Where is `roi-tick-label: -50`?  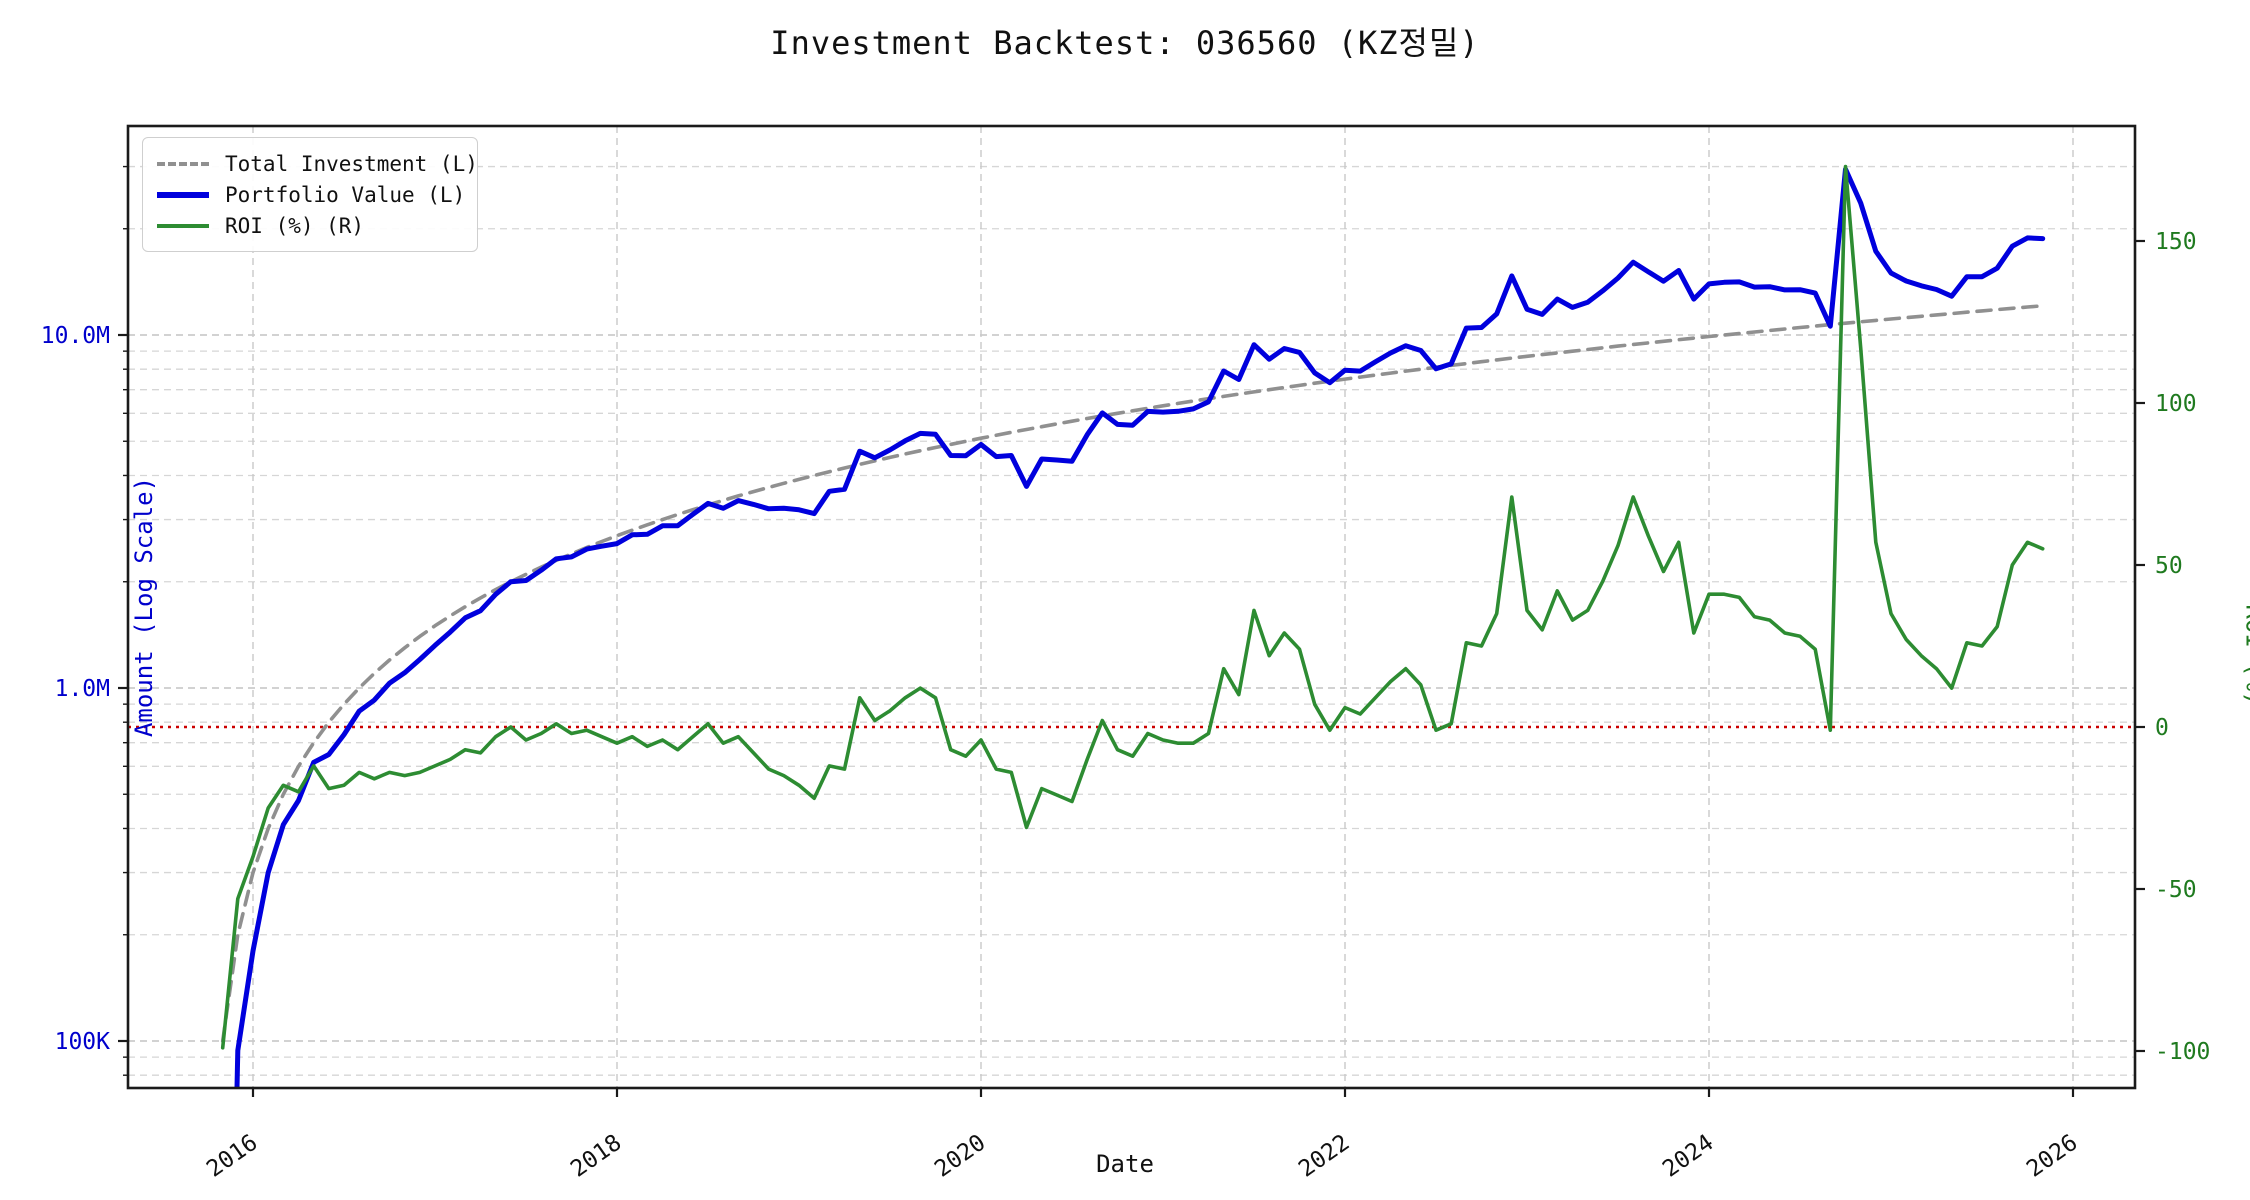
roi-tick-label: -50 is located at coordinates (2176, 890).